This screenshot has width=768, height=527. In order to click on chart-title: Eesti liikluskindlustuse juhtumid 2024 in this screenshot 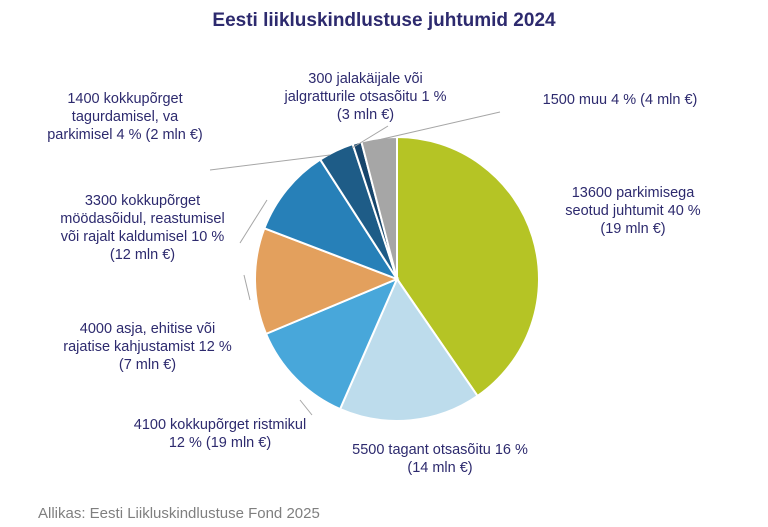, I will do `click(384, 20)`.